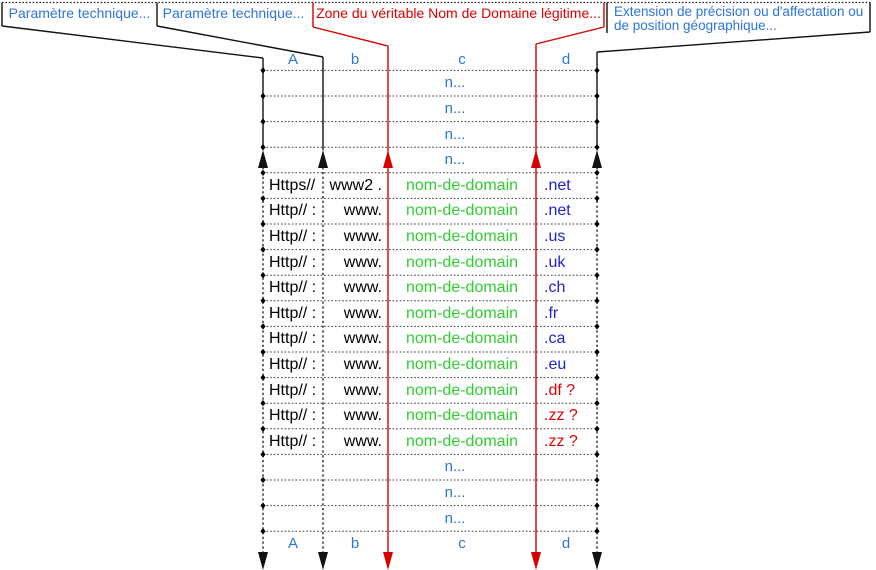 Image resolution: width=876 pixels, height=570 pixels. Describe the element at coordinates (292, 543) in the screenshot. I see `column-footer-a: A` at that location.